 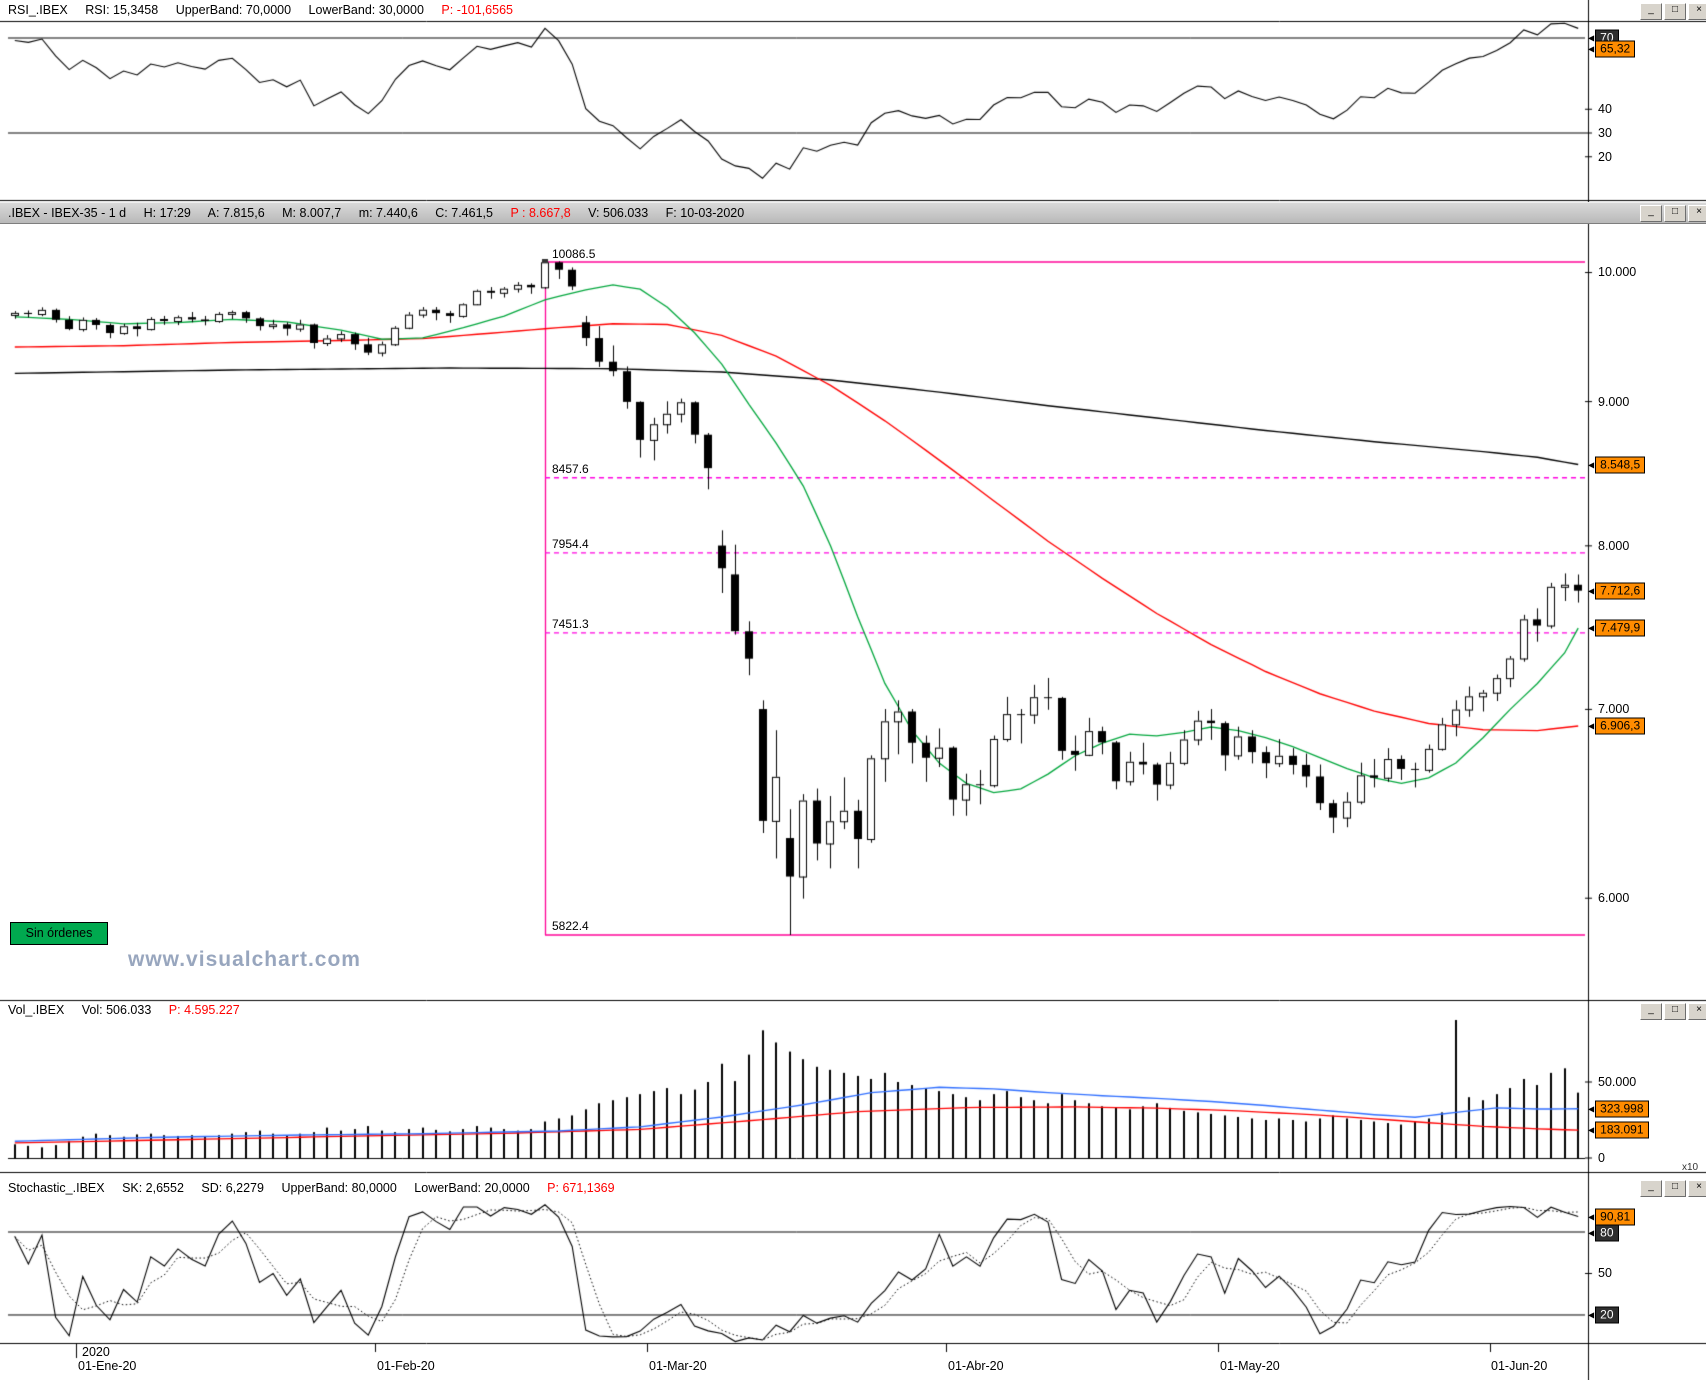 I want to click on volume-scale-label: 0, so click(x=1601, y=1158).